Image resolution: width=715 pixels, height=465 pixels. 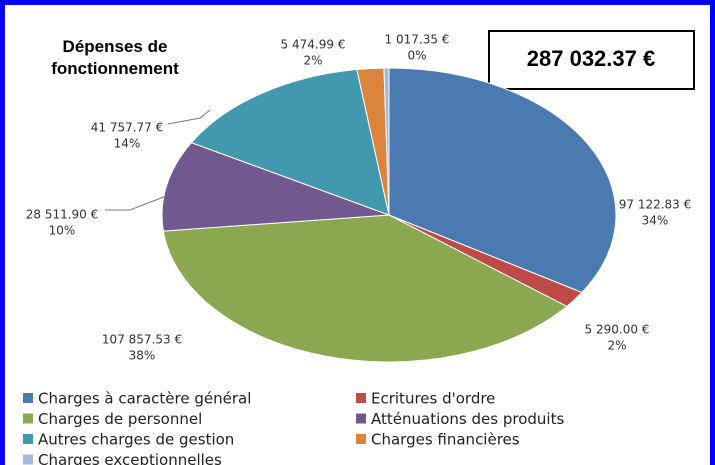 I want to click on percent-label: 38%, so click(x=142, y=356).